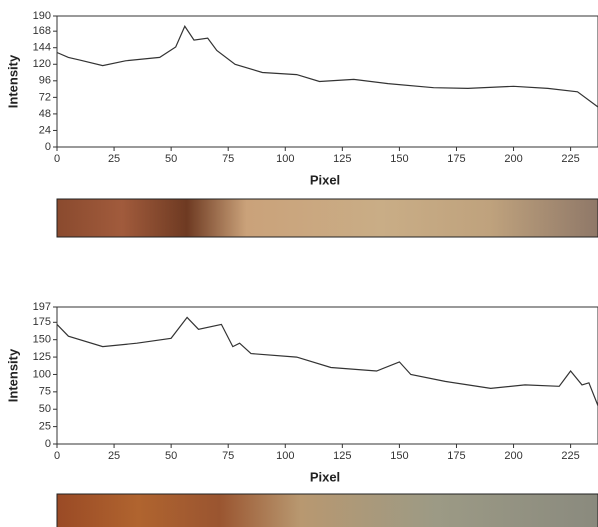  I want to click on y-tick-label: 50, so click(45, 409).